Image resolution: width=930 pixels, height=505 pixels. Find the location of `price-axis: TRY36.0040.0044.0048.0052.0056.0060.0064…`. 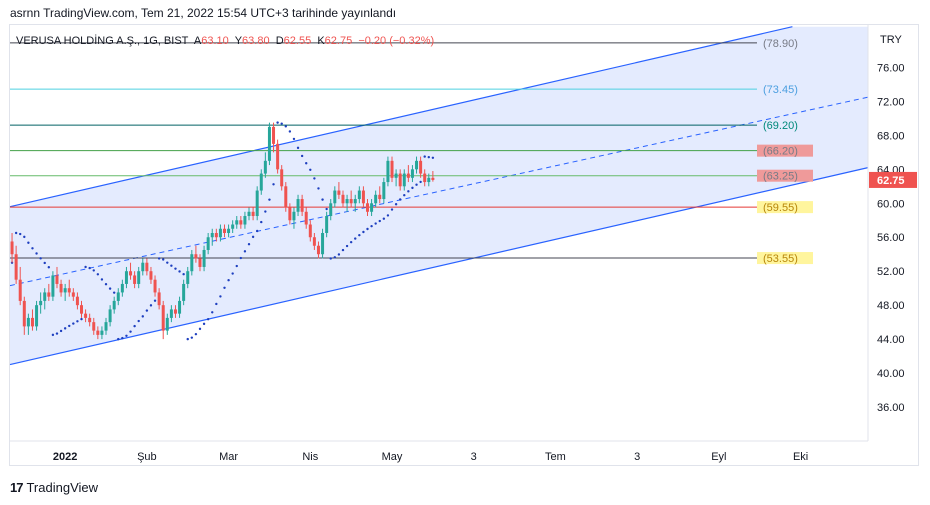

price-axis: TRY36.0040.0044.0048.0052.0056.0060.0064… is located at coordinates (892, 232).